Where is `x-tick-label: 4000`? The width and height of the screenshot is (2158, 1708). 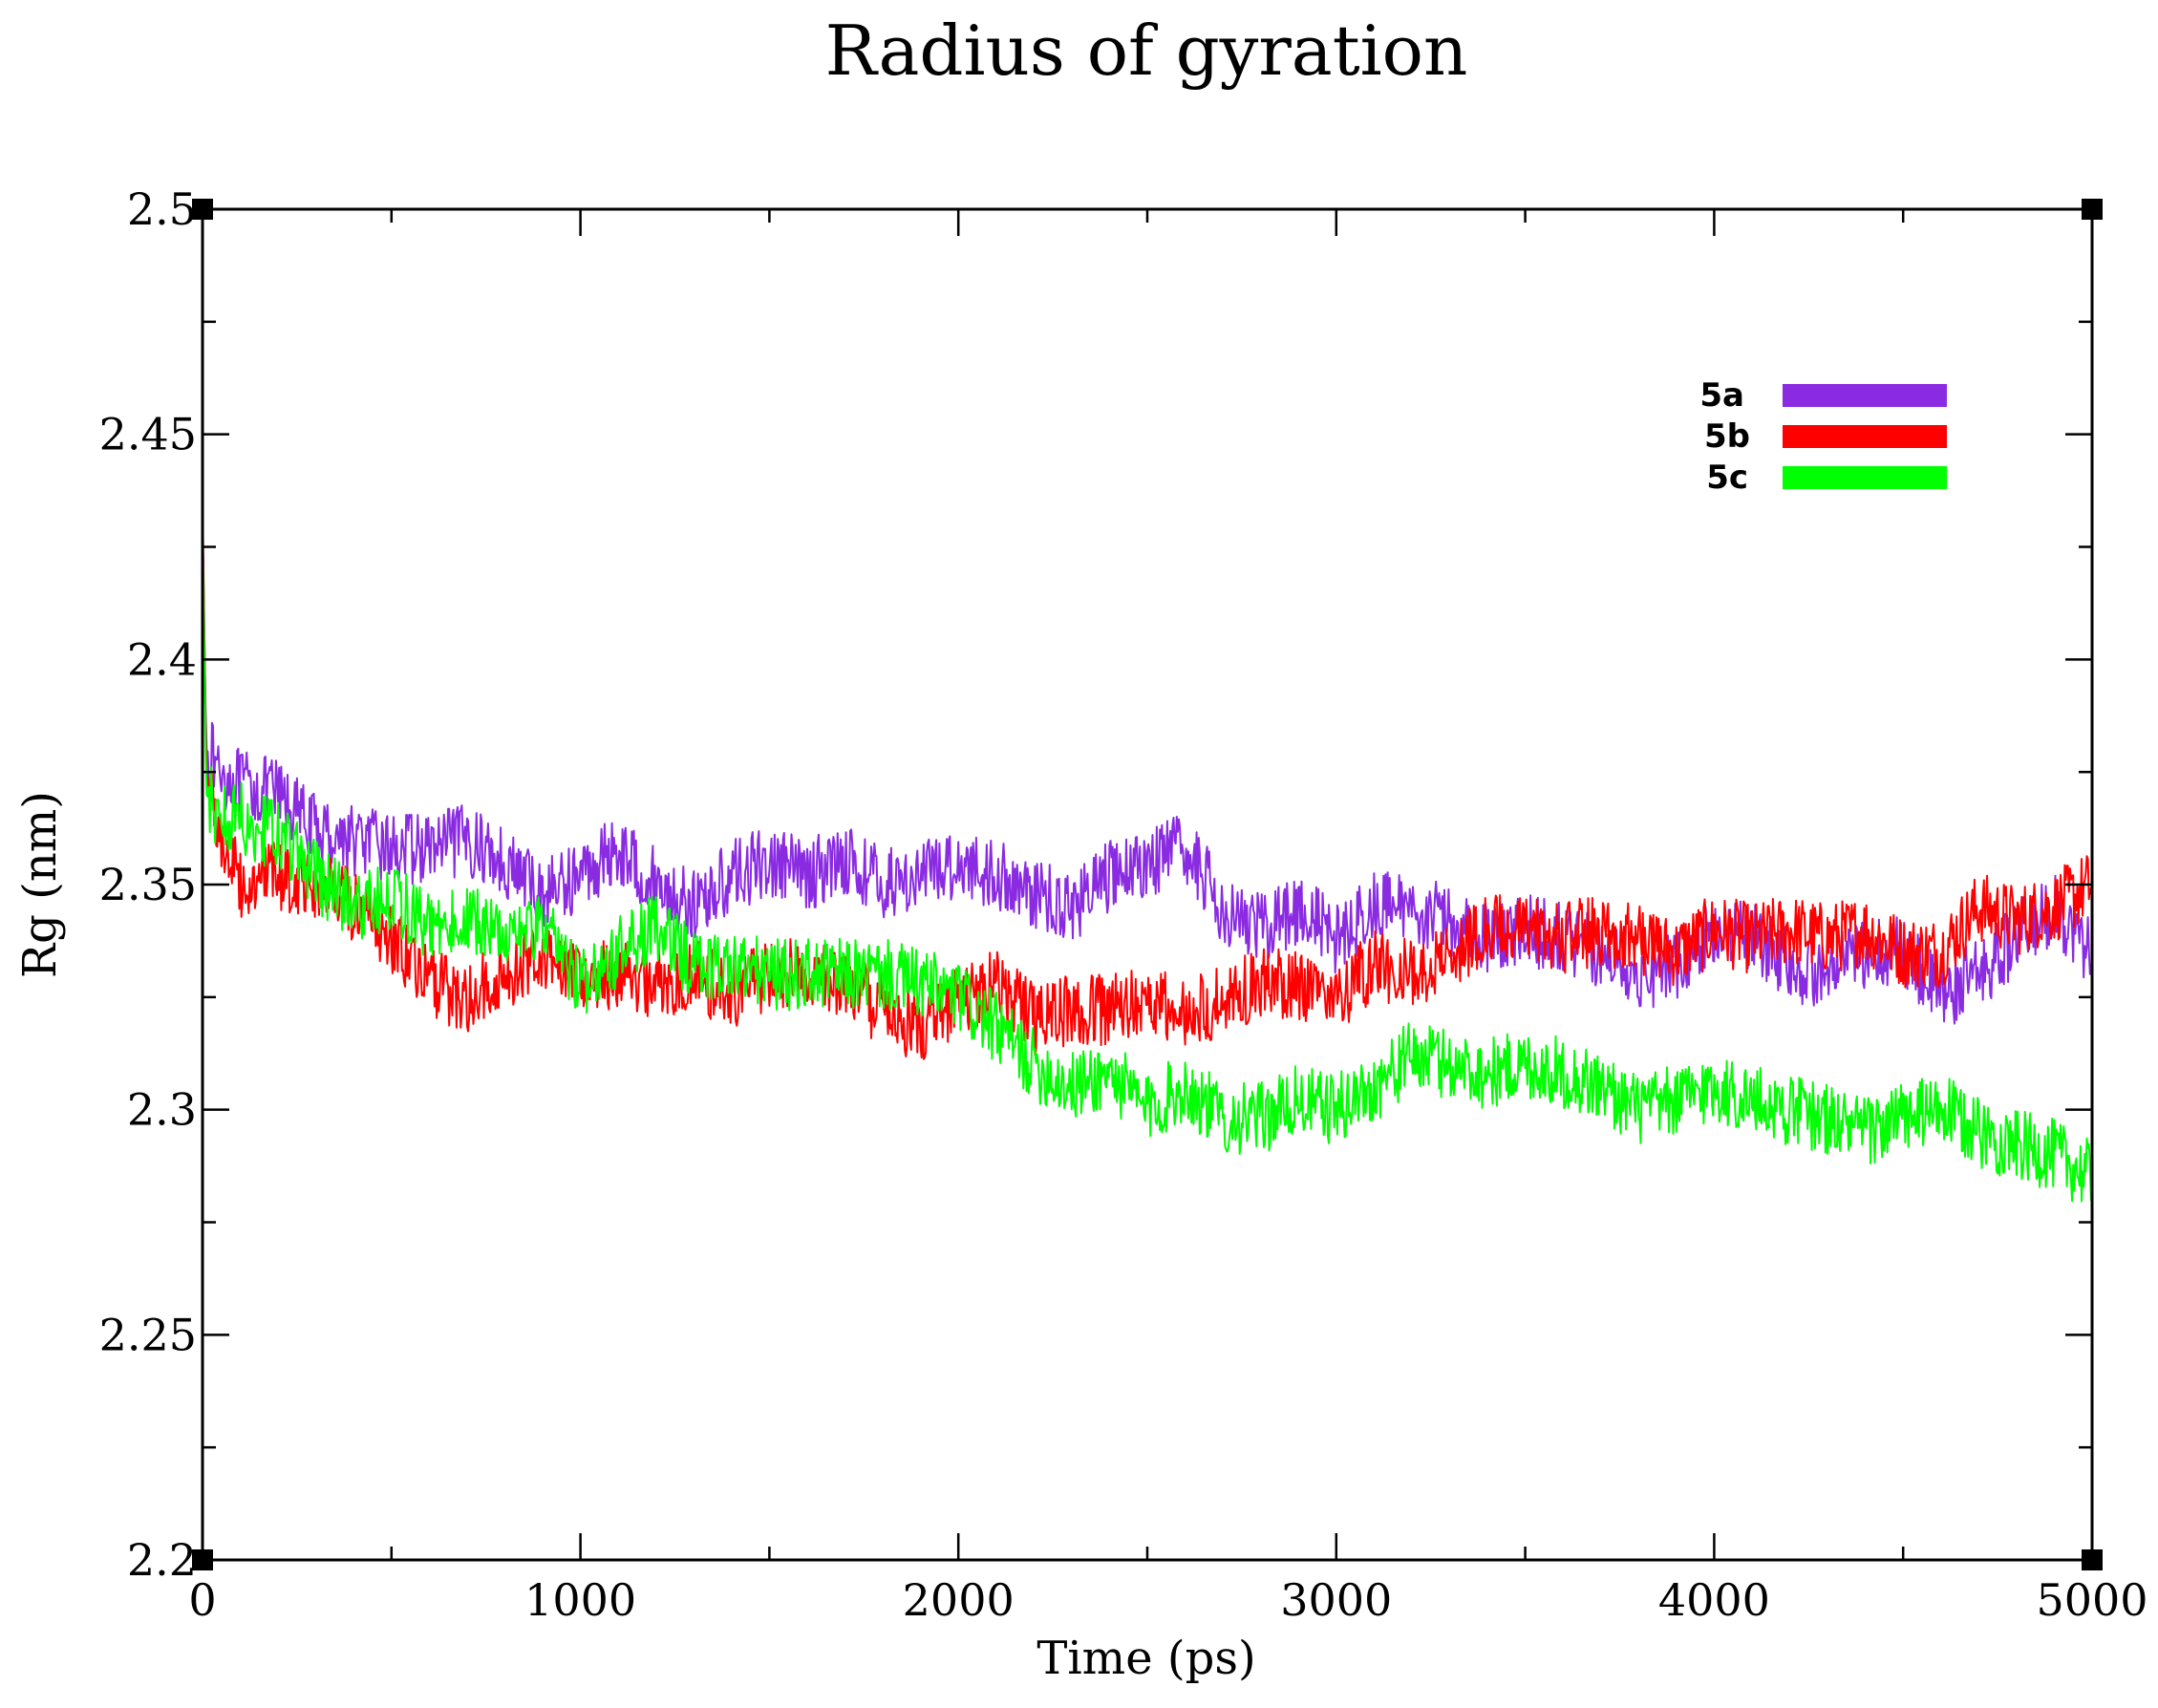 x-tick-label: 4000 is located at coordinates (1714, 1600).